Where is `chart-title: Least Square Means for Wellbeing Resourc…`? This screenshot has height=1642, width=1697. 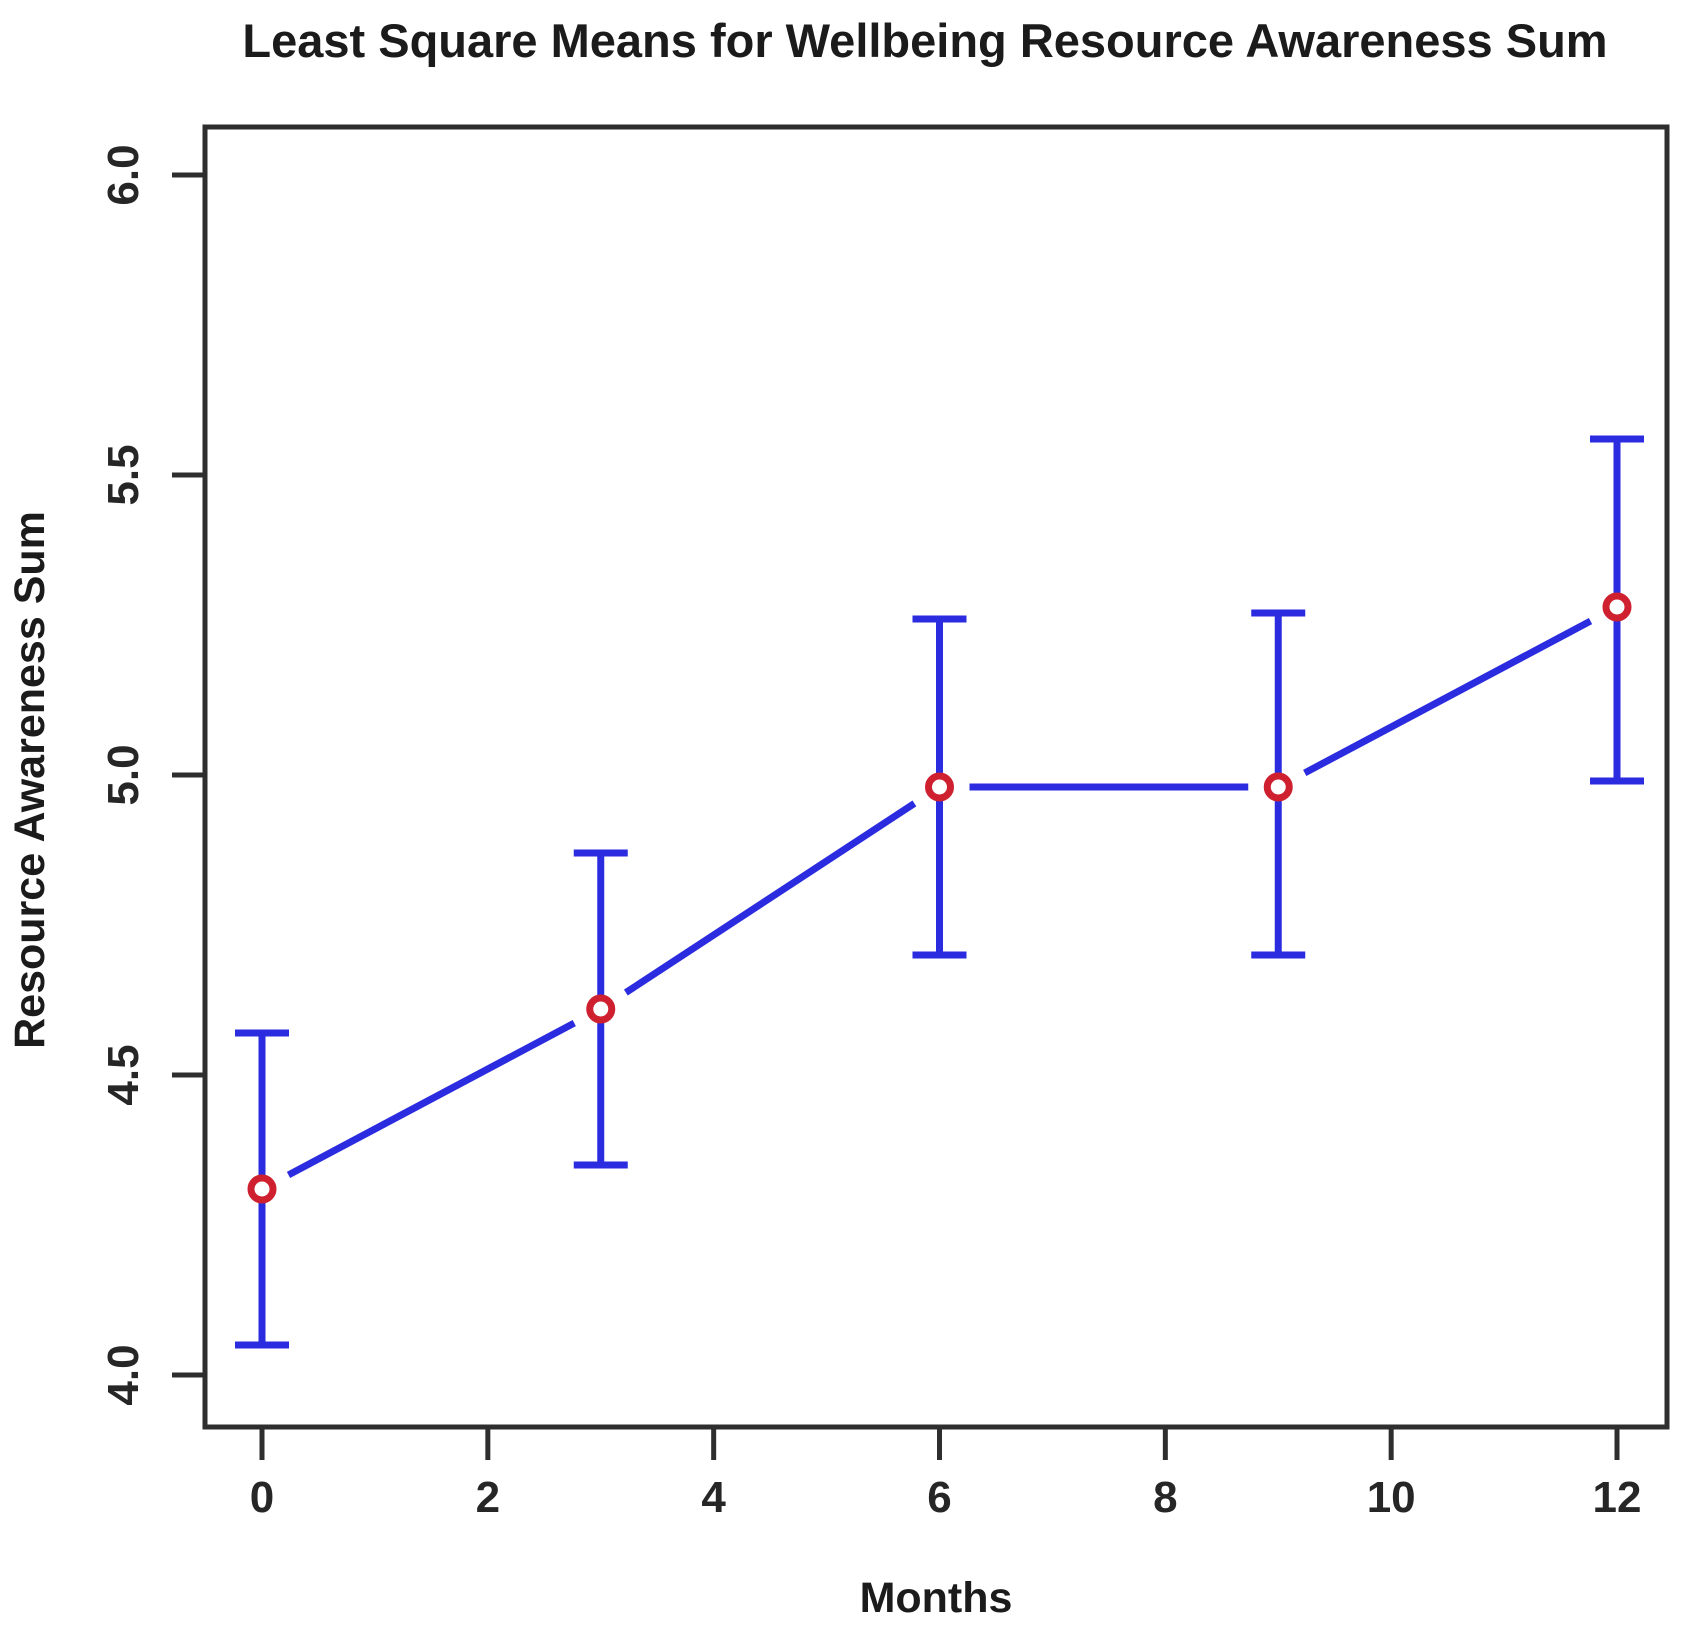
chart-title: Least Square Means for Wellbeing Resourc… is located at coordinates (924, 40).